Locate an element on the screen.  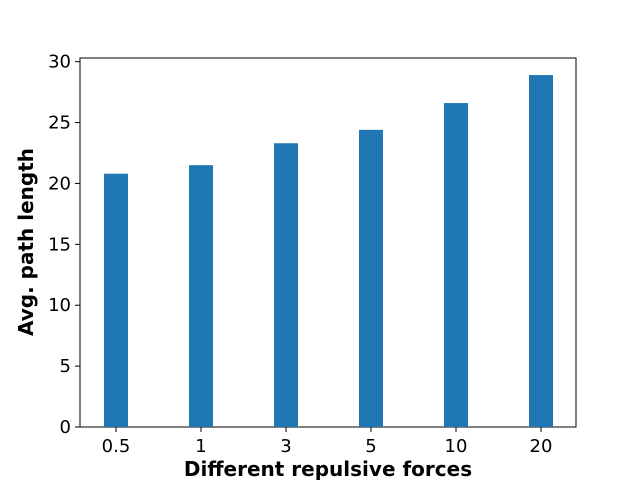
x-tick-label: 0.5 is located at coordinates (116, 446).